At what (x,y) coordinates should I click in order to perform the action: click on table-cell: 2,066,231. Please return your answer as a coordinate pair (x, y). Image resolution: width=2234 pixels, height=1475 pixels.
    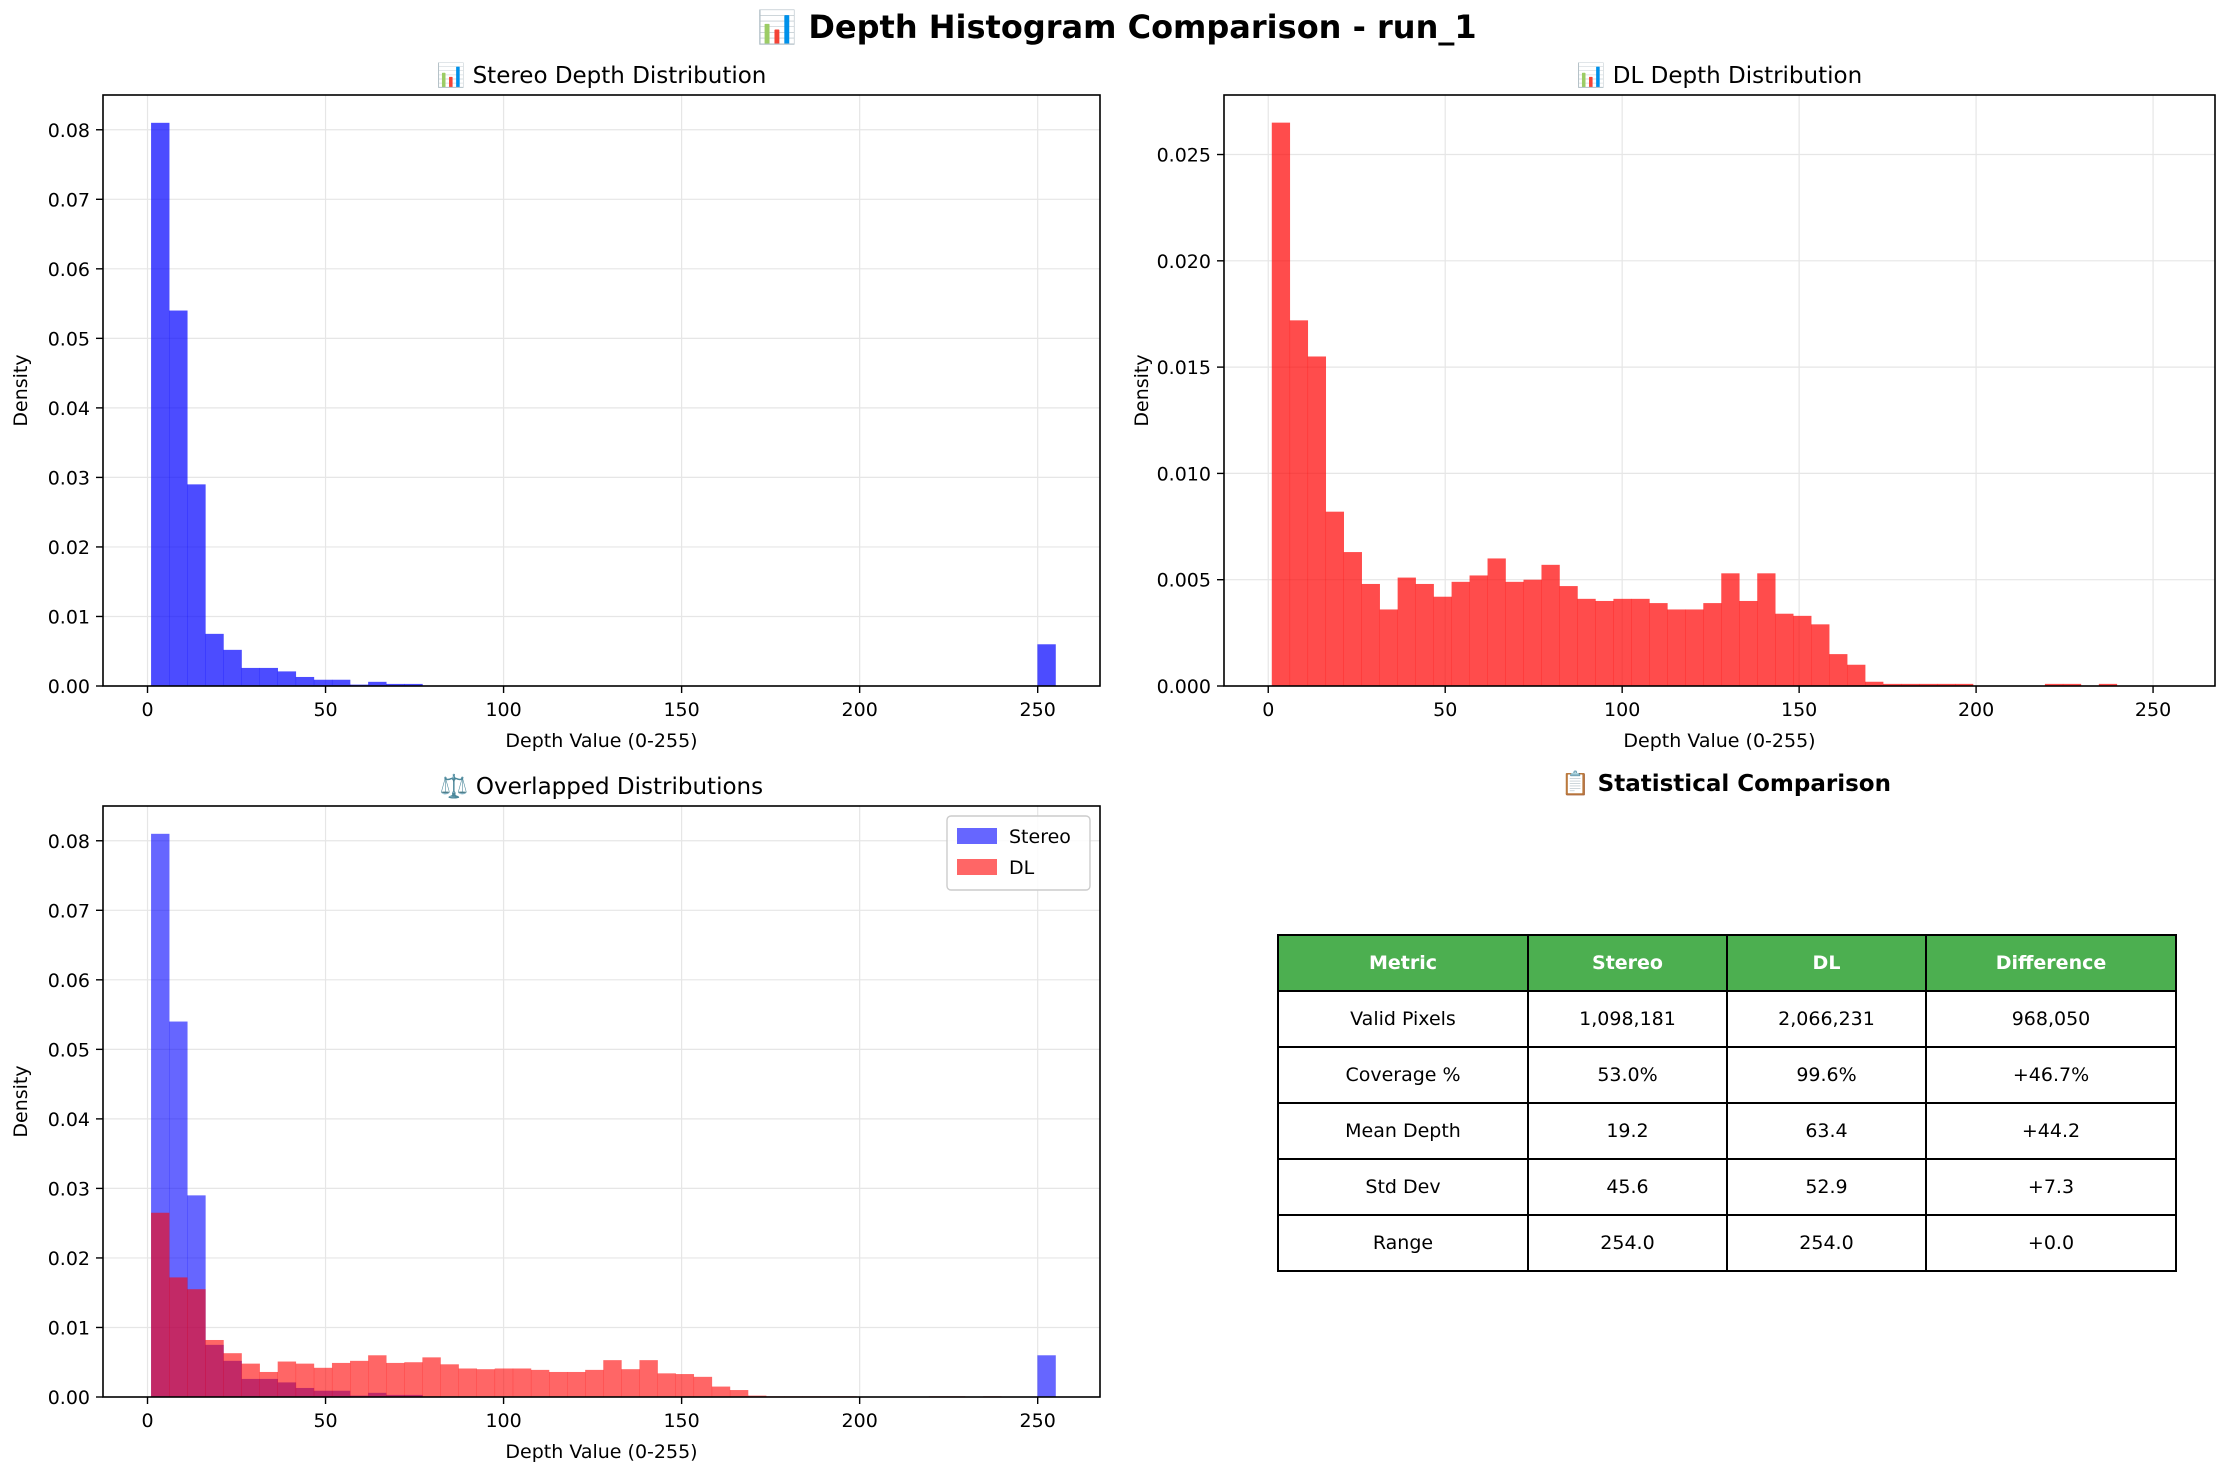
    Looking at the image, I should click on (1826, 1019).